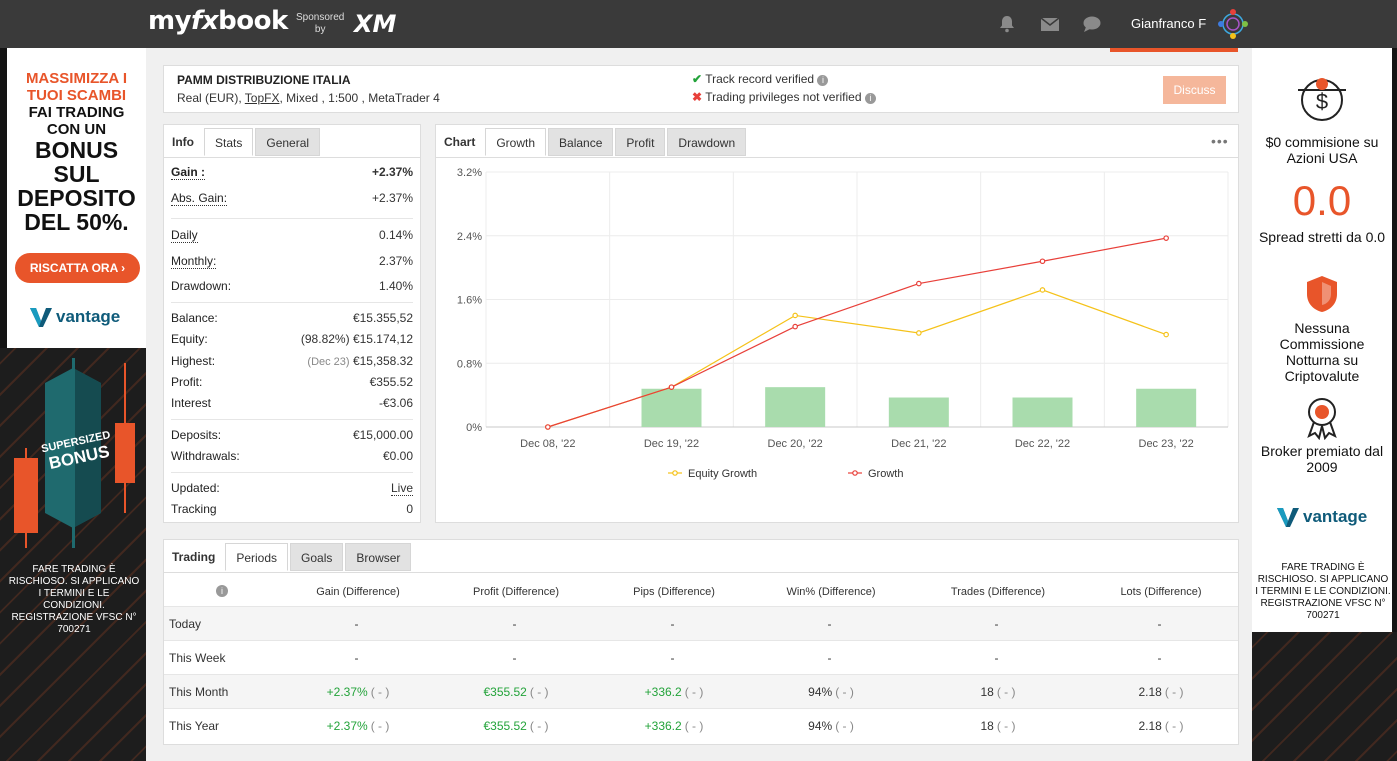 The image size is (1397, 761). I want to click on header-pips: Pips (Difference), so click(674, 592).